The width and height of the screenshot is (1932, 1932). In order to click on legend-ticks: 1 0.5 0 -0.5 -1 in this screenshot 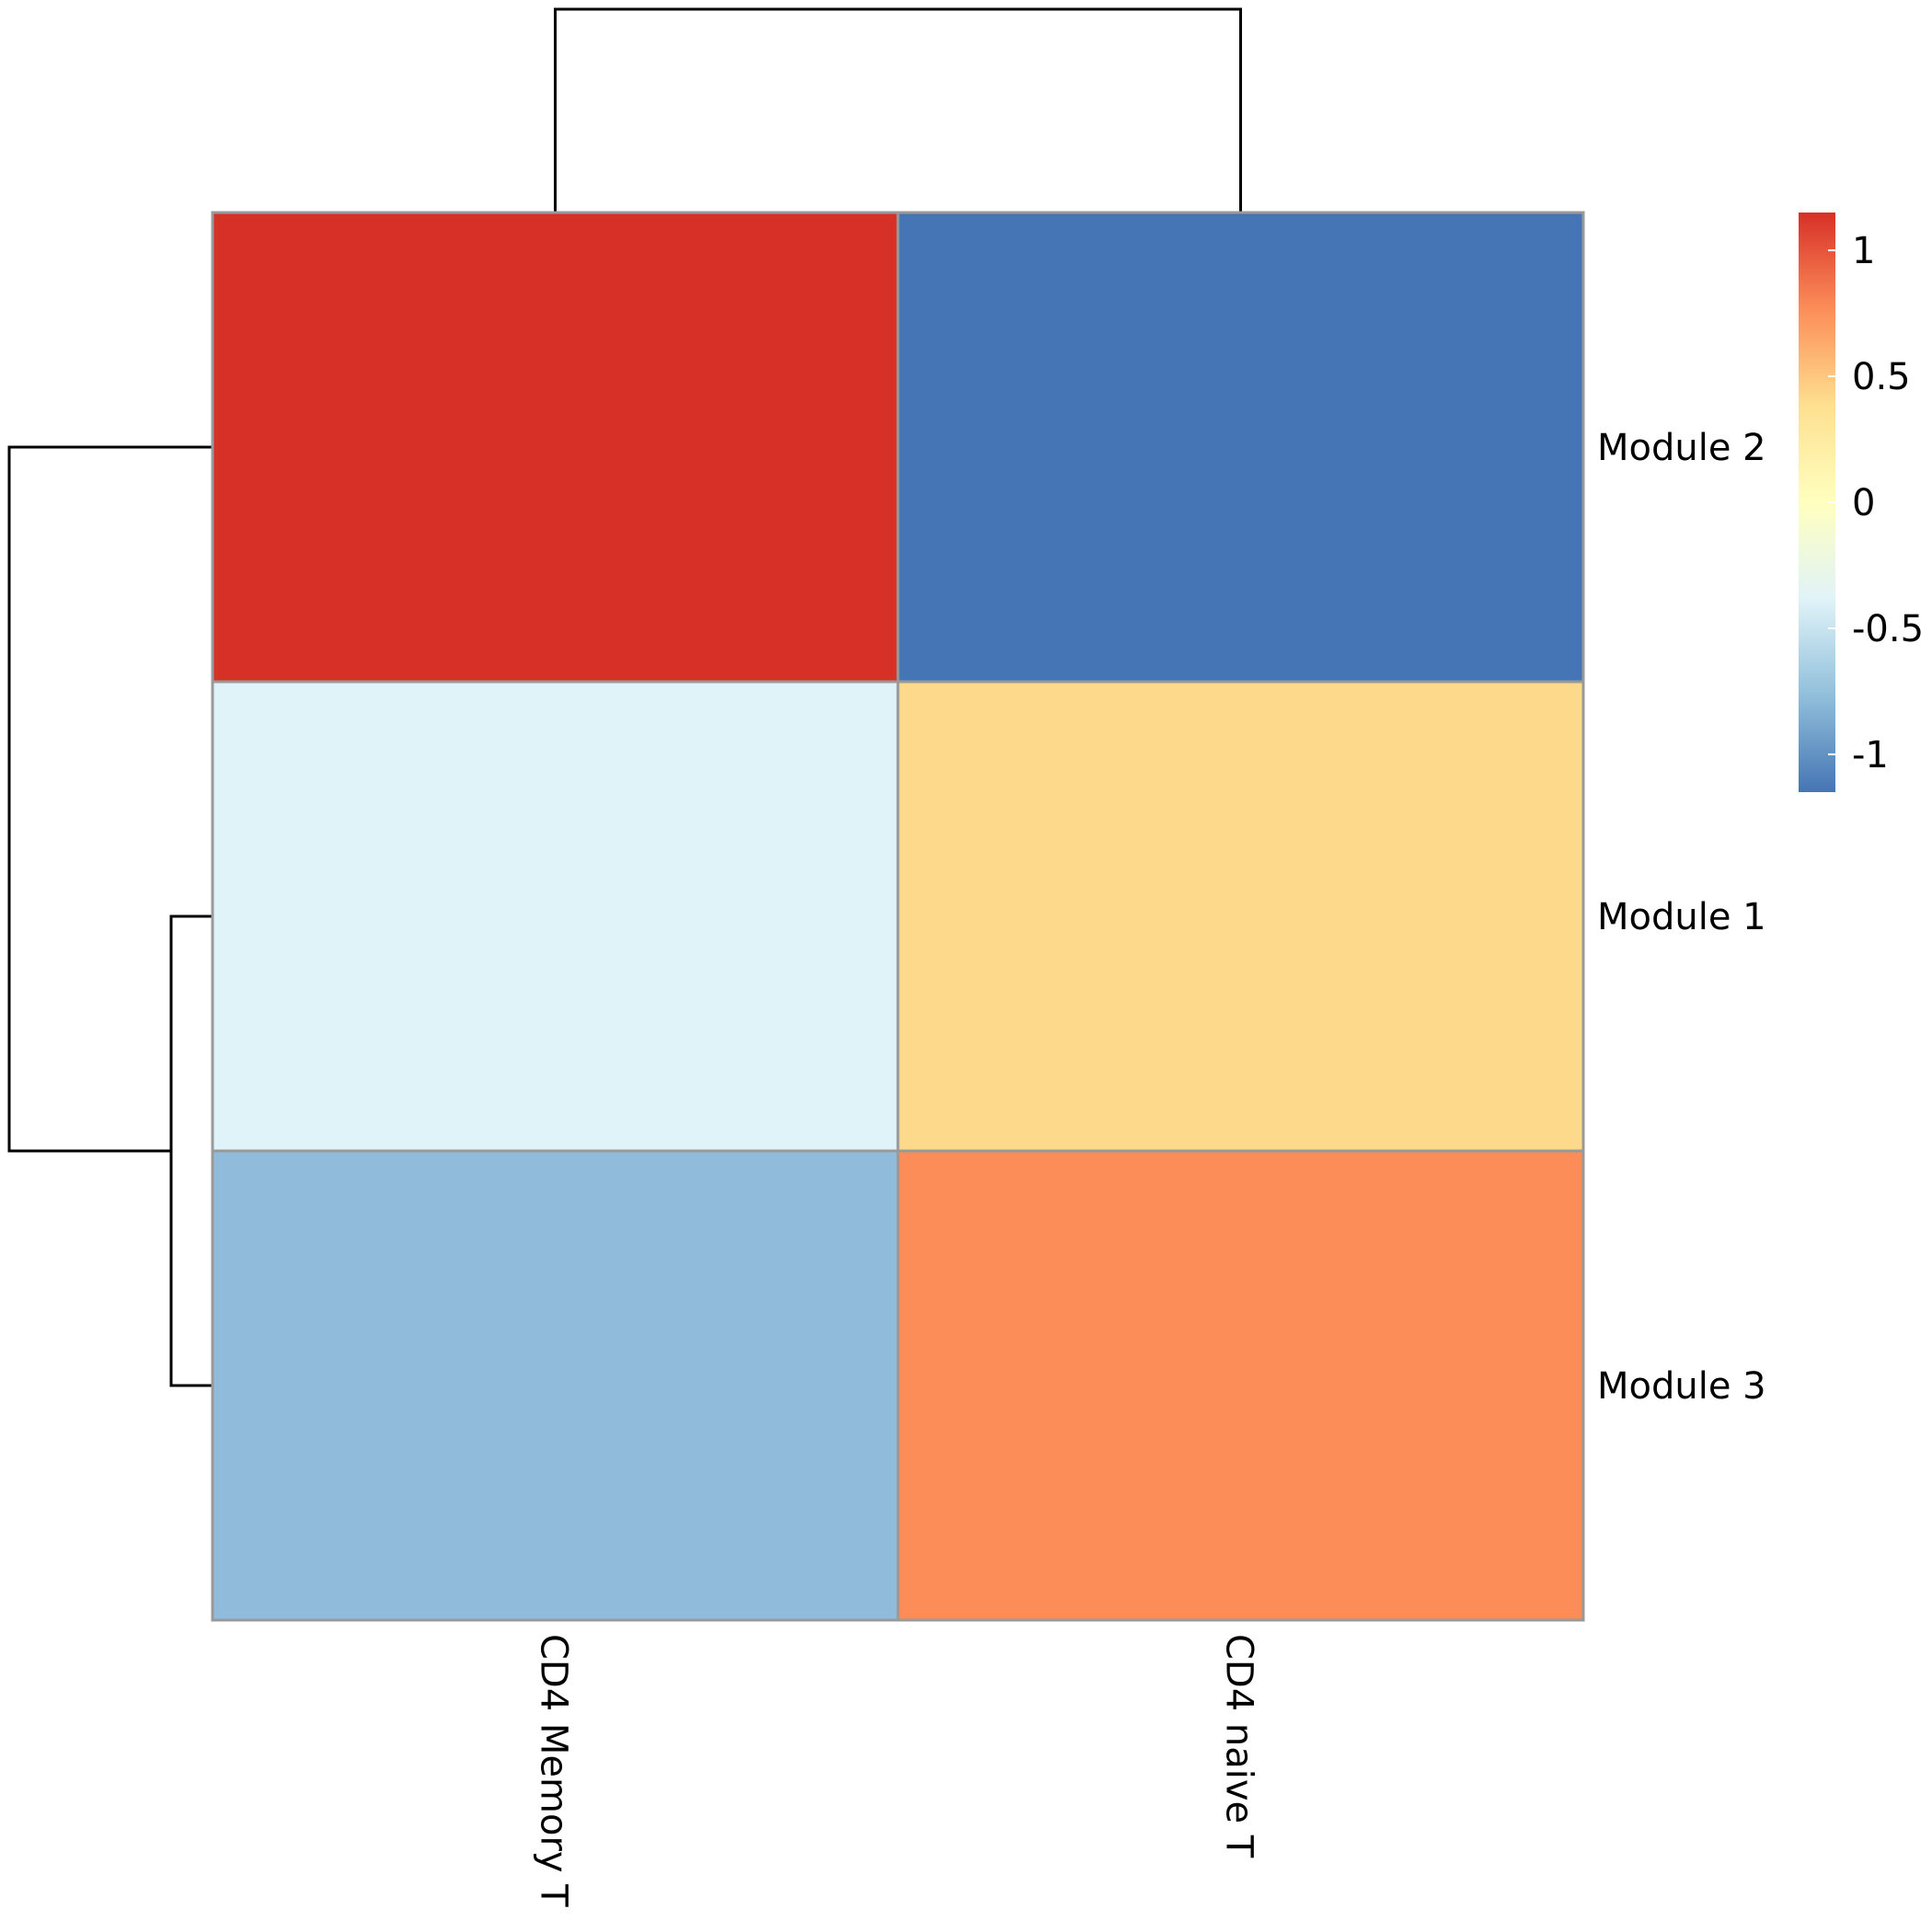, I will do `click(1876, 503)`.